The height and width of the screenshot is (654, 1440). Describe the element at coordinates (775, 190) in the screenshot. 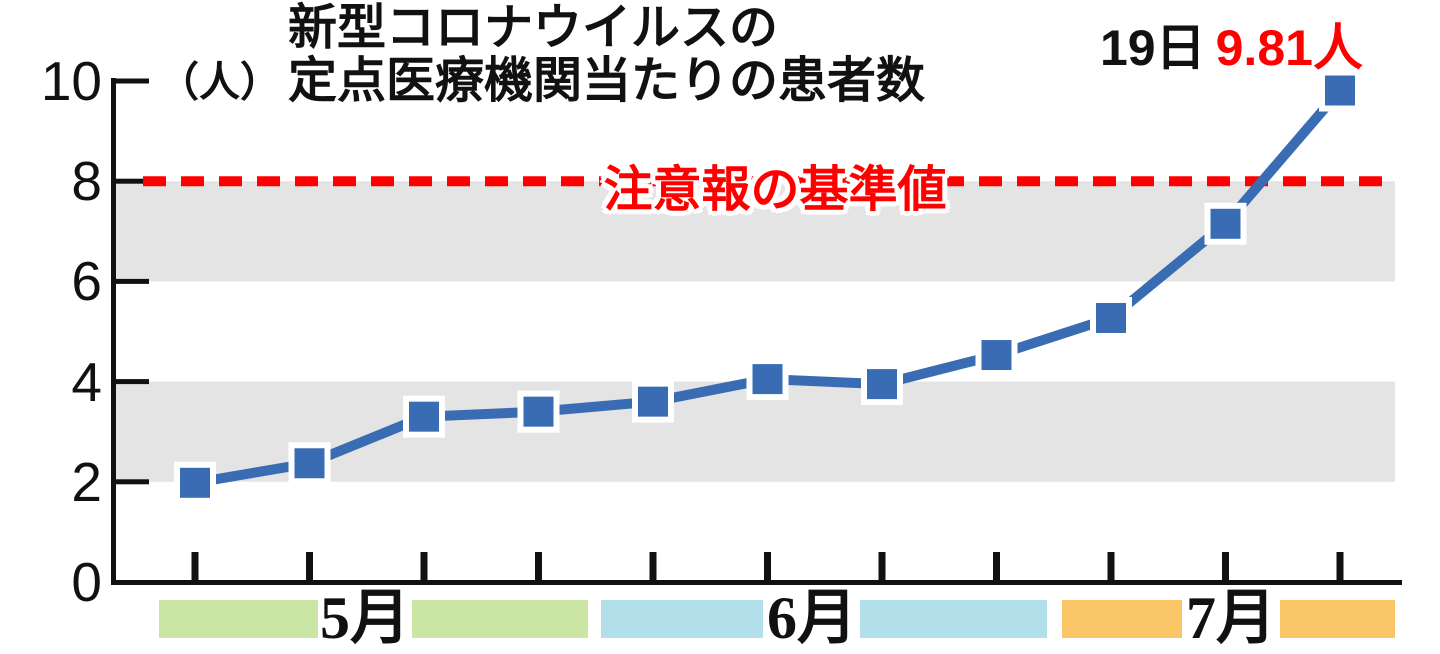

I see `threshold-line-label: 注意報の基準値` at that location.